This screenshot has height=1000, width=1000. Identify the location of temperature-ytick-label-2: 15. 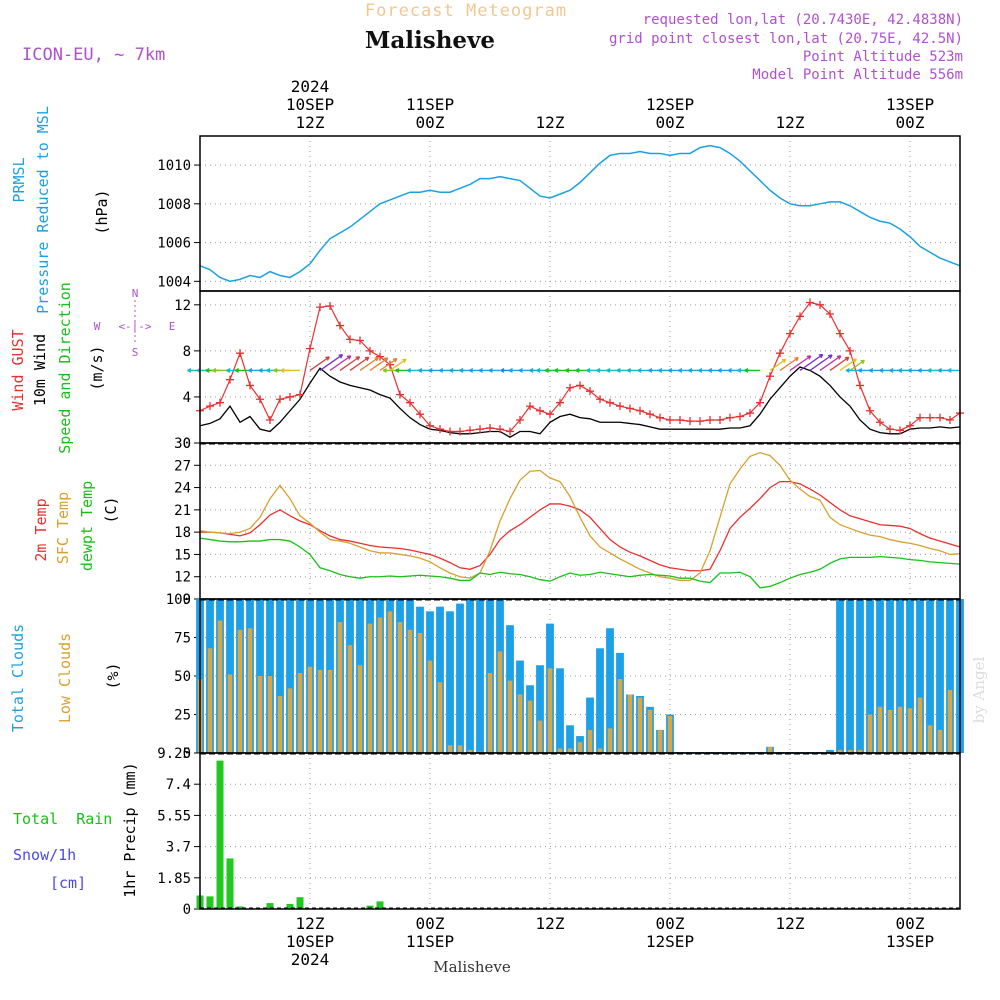
(182, 555).